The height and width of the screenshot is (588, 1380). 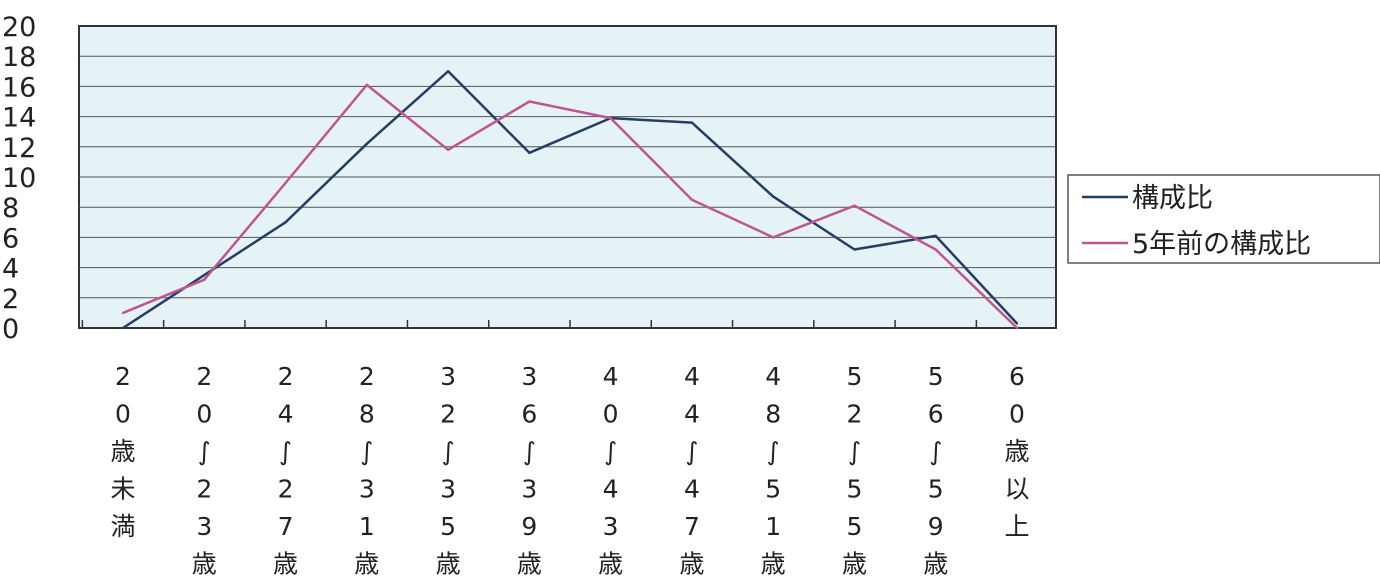 I want to click on y-tick-label: 6, so click(x=10, y=238).